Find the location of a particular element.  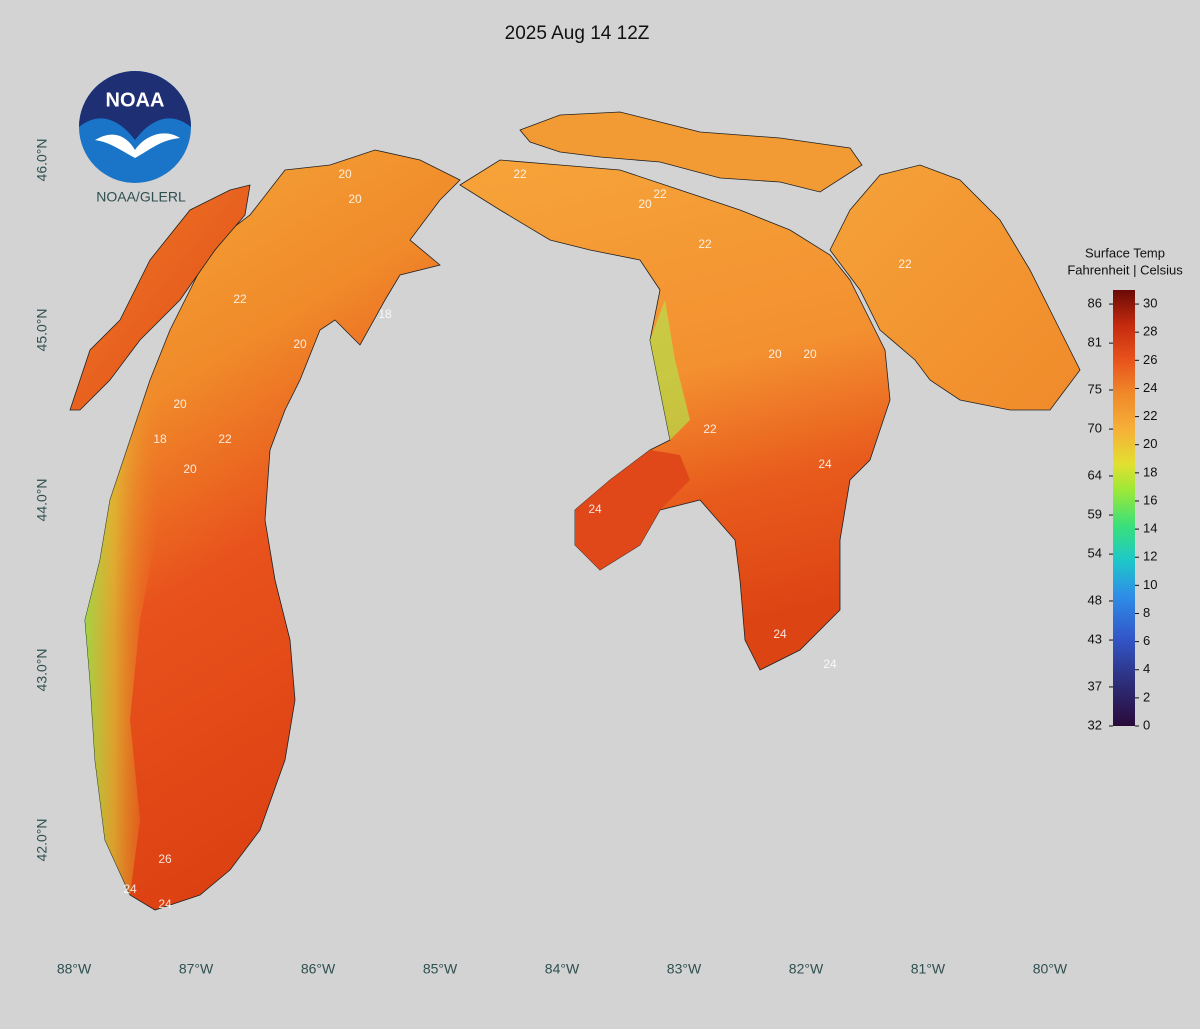

lon-label: 88°W is located at coordinates (74, 969).